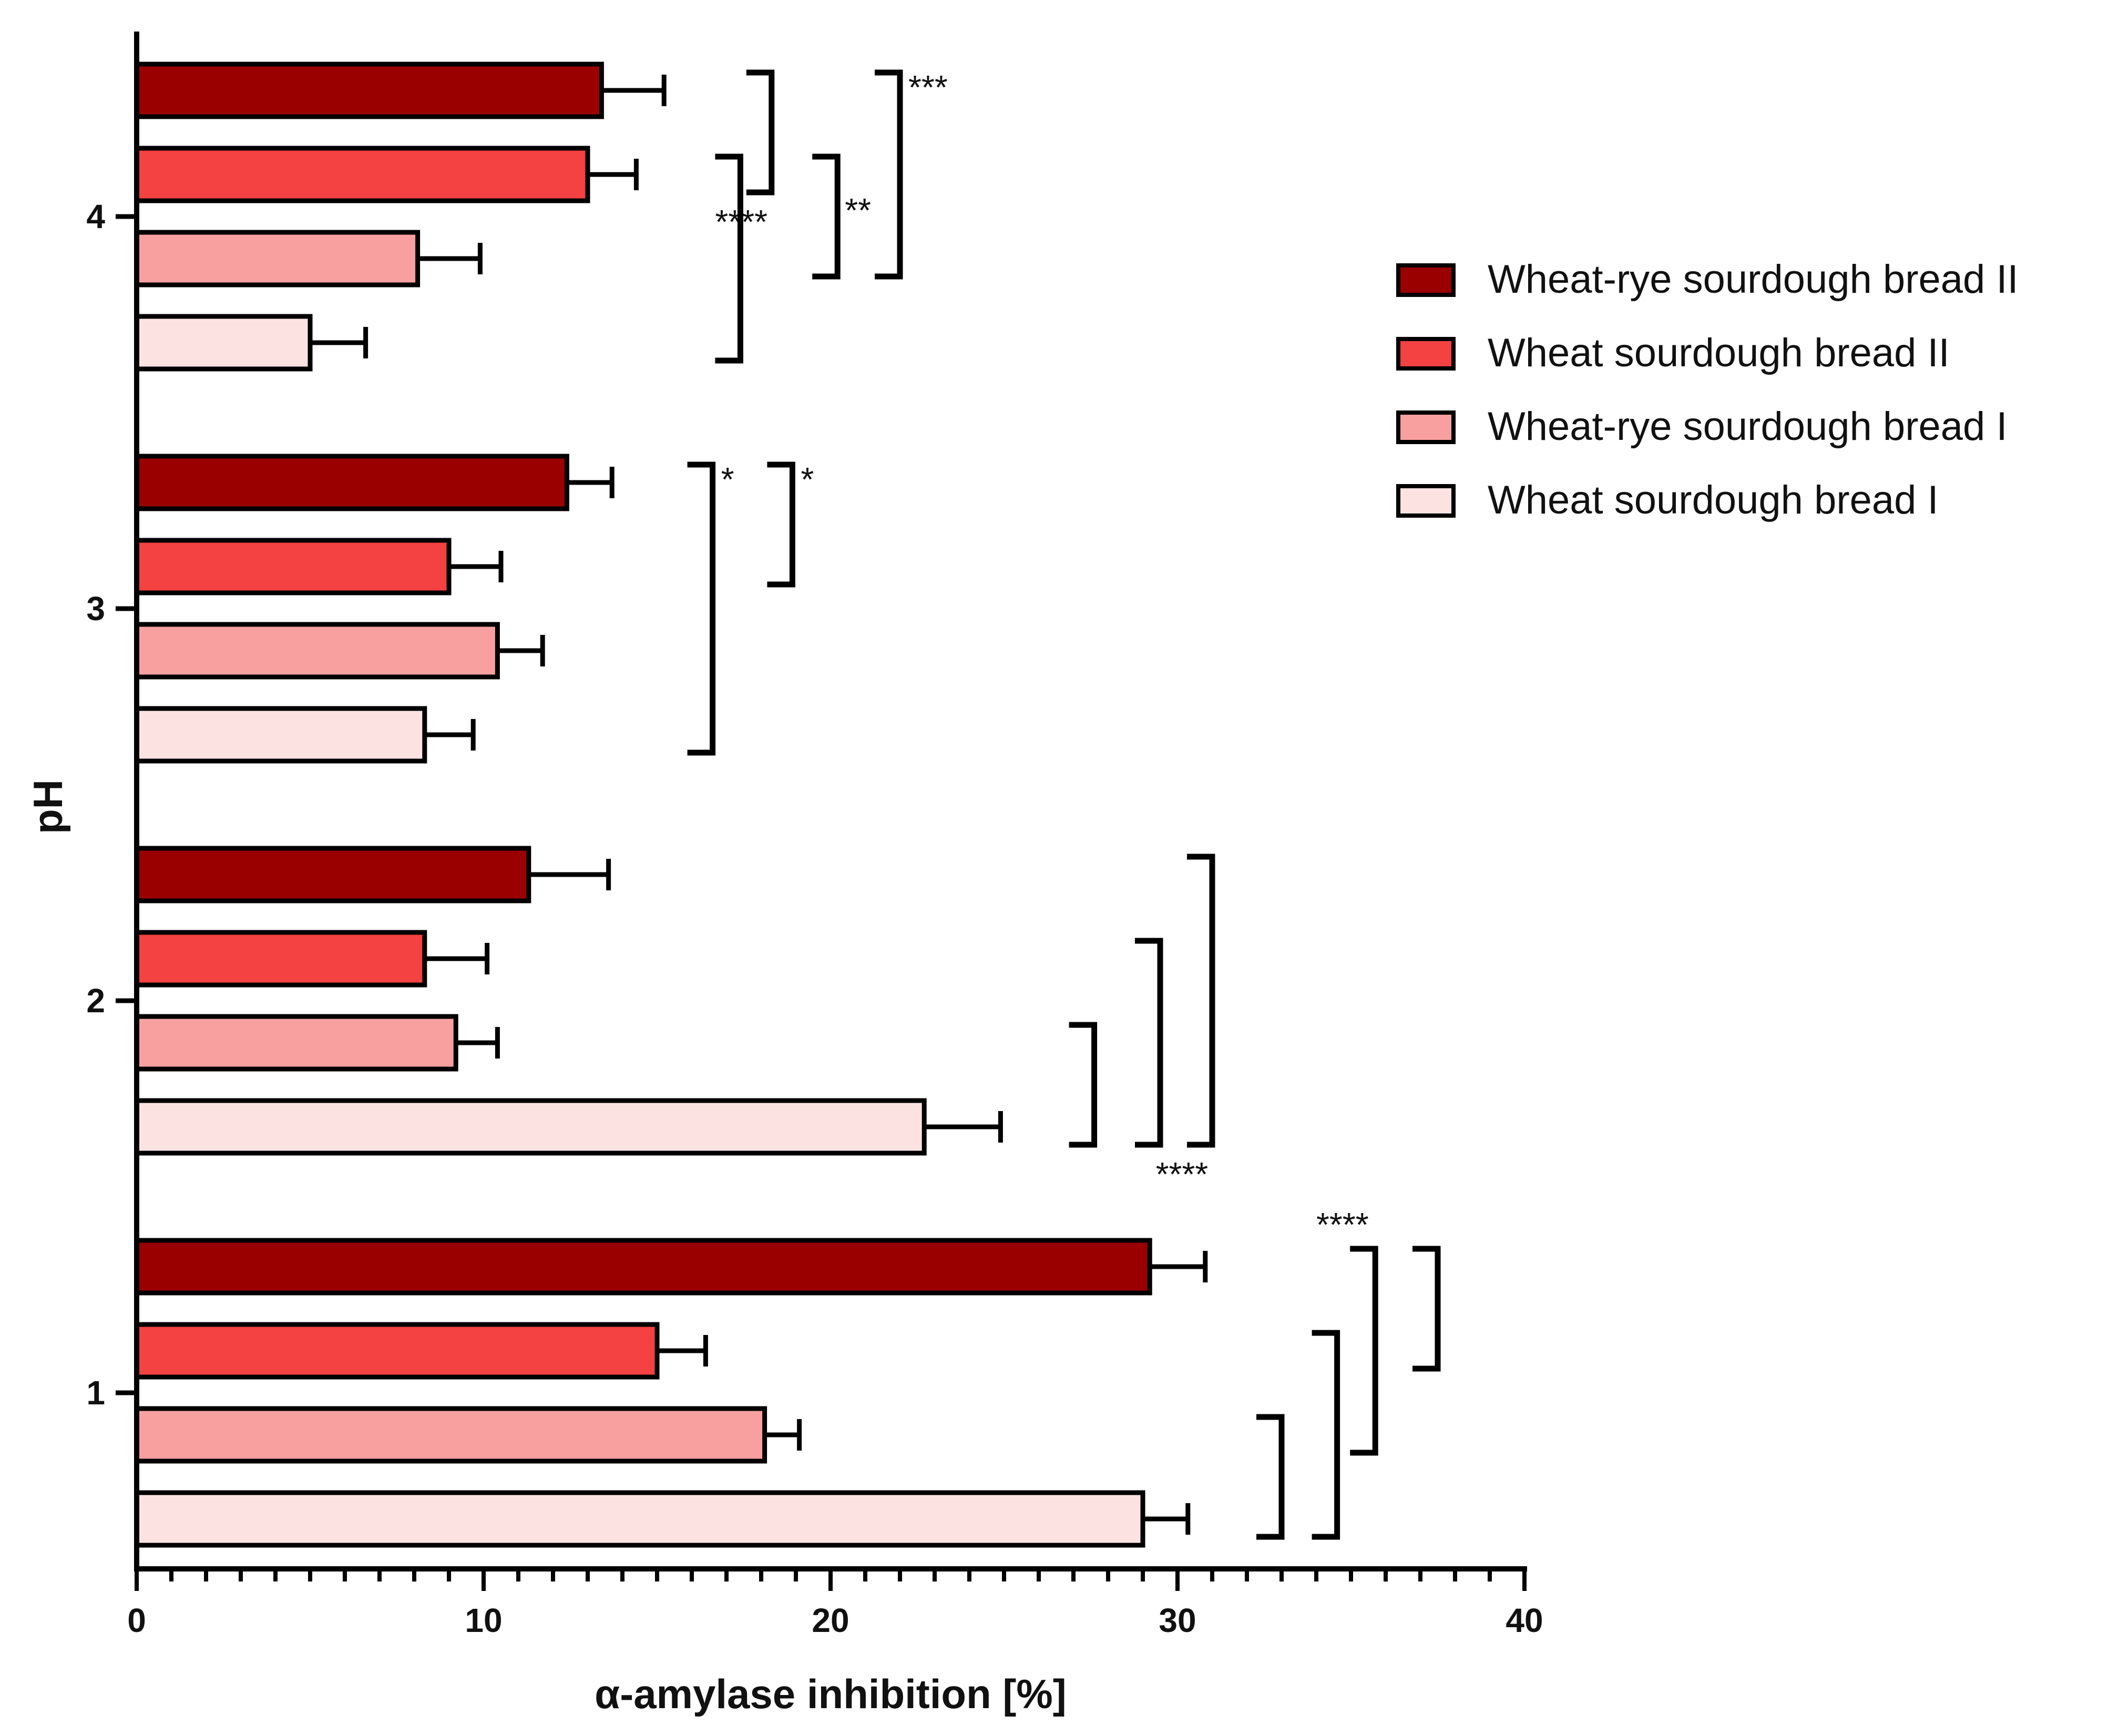  Describe the element at coordinates (727, 479) in the screenshot. I see `significance-label-4: *` at that location.